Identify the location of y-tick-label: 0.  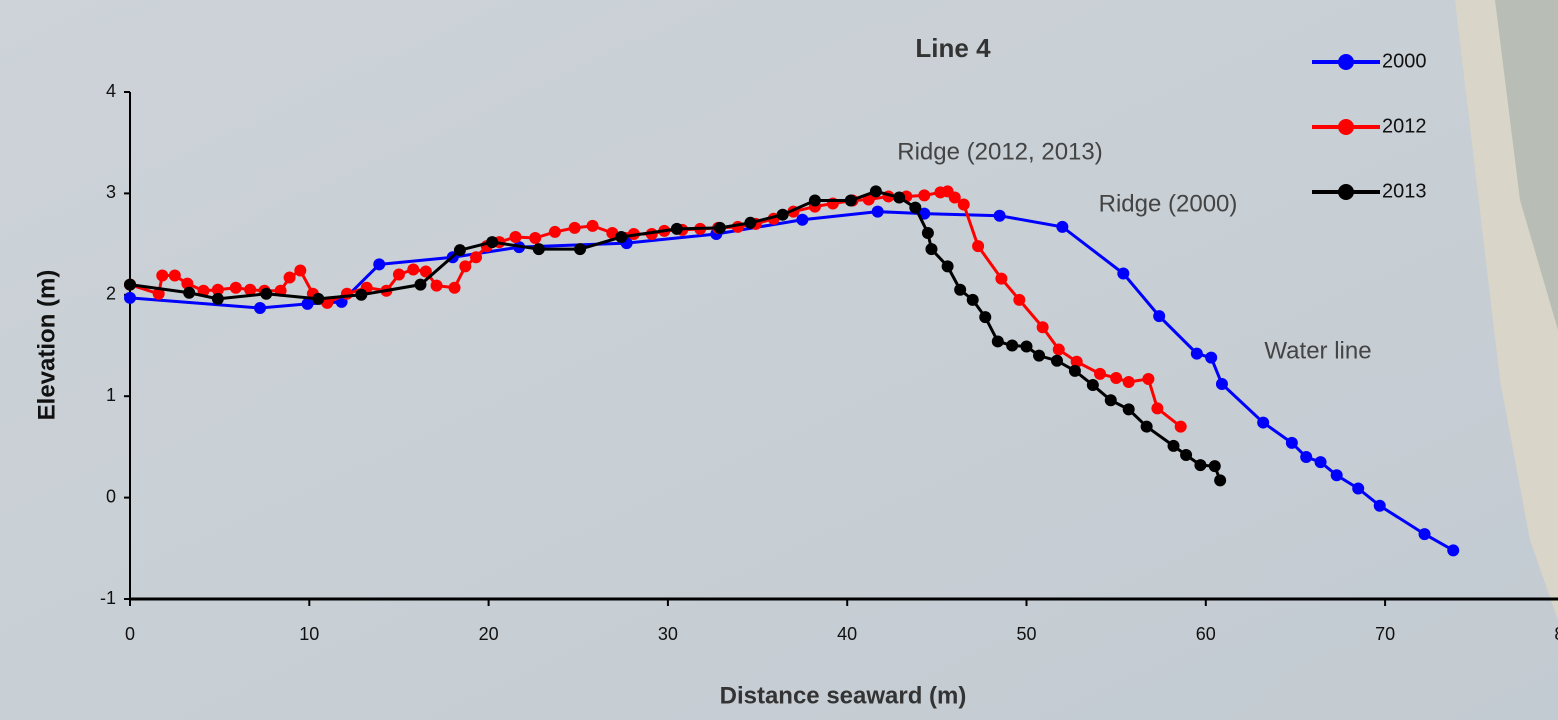
(111, 496).